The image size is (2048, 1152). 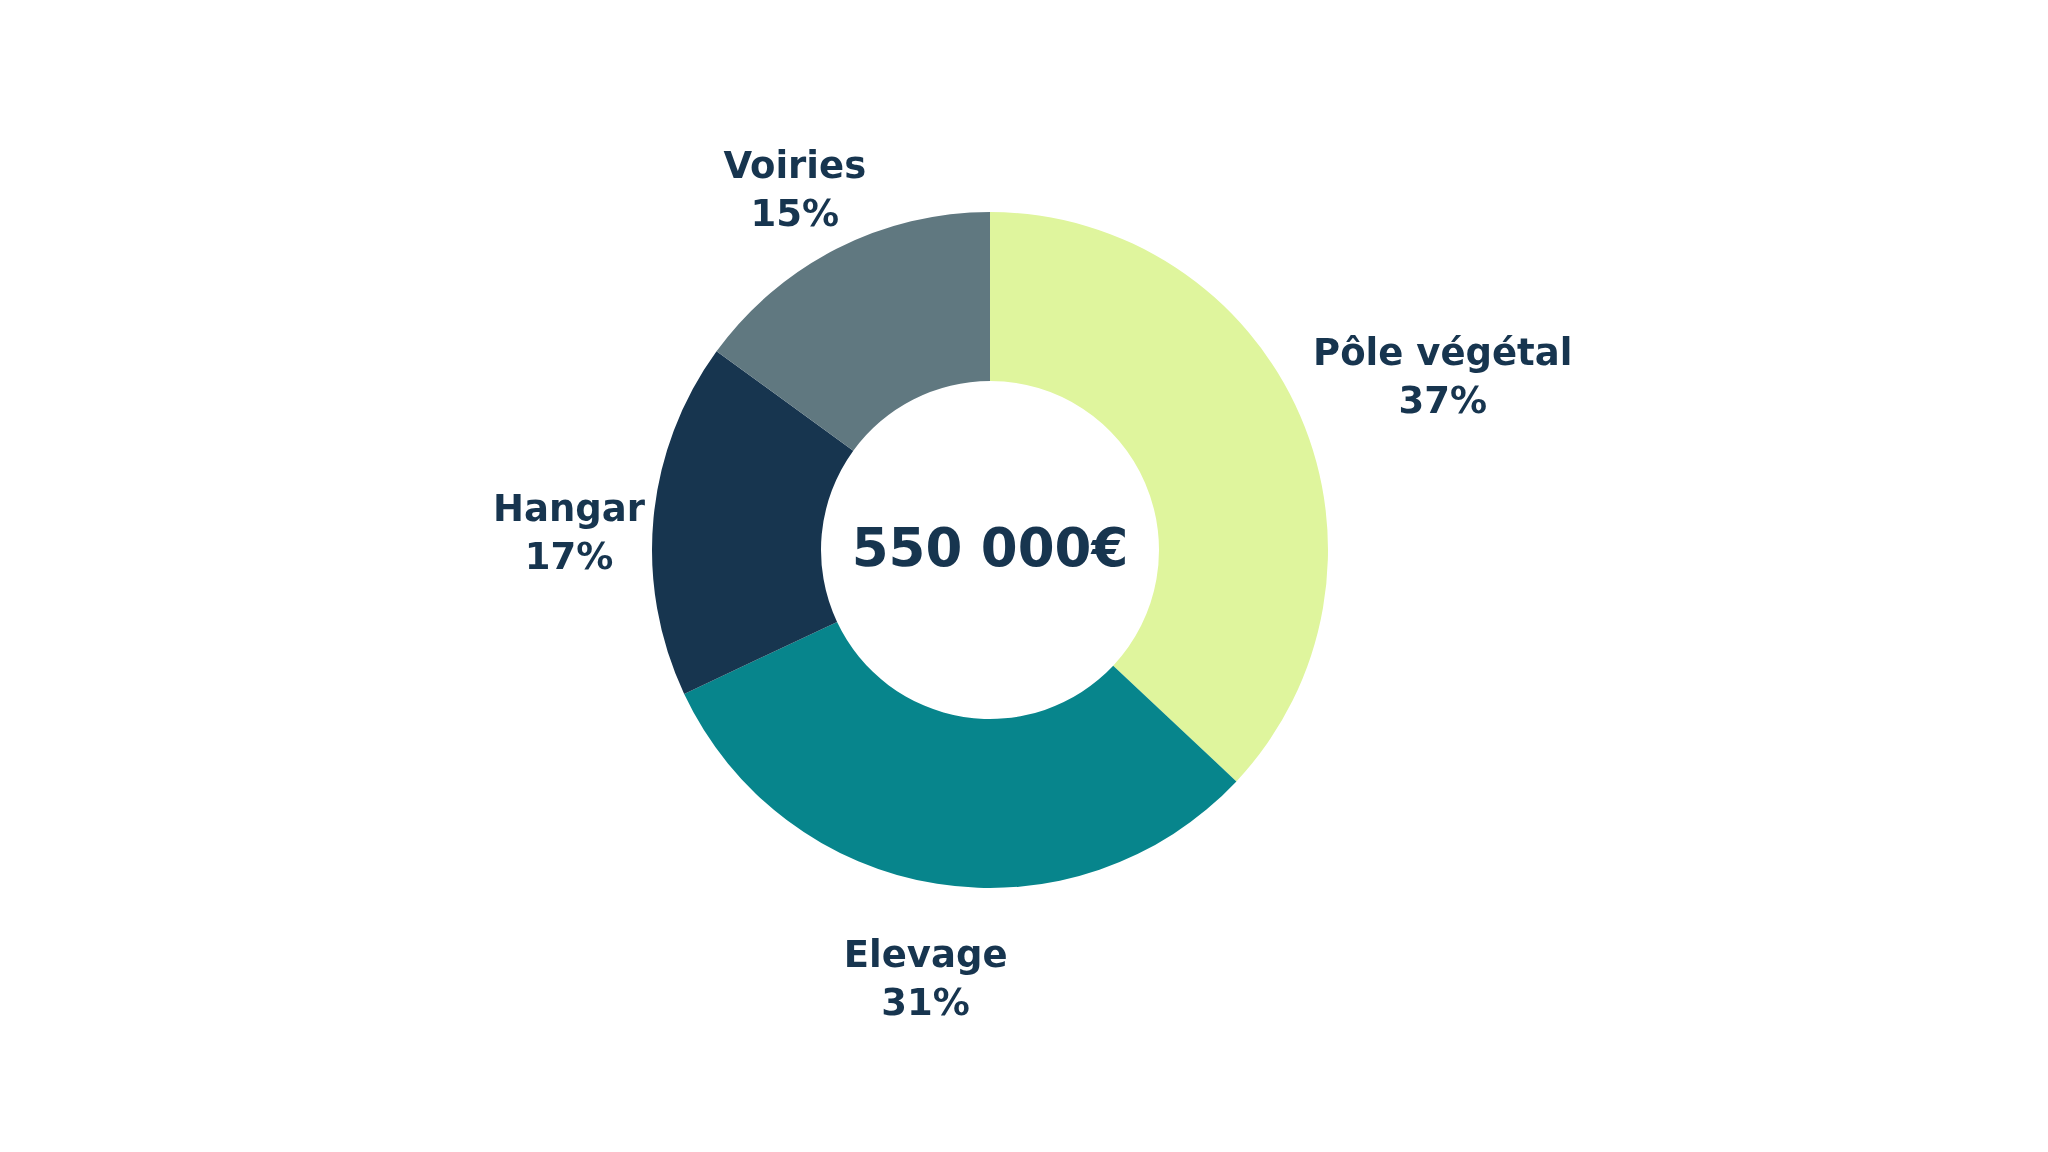 I want to click on slice-label: Elevage, so click(x=925, y=955).